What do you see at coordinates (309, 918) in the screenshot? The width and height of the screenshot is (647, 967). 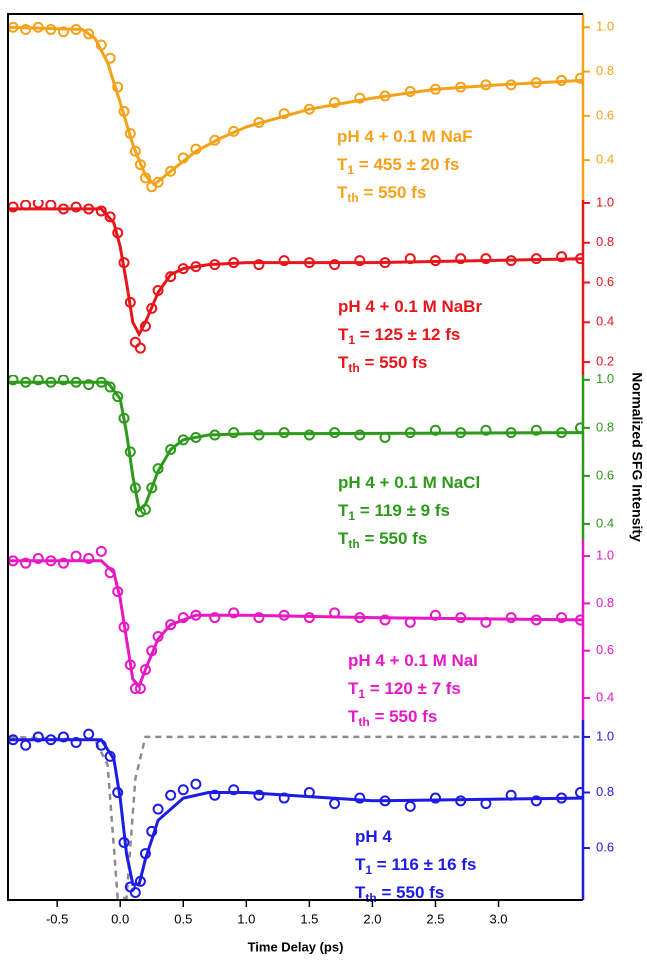 I see `x-tick-label: 1.5` at bounding box center [309, 918].